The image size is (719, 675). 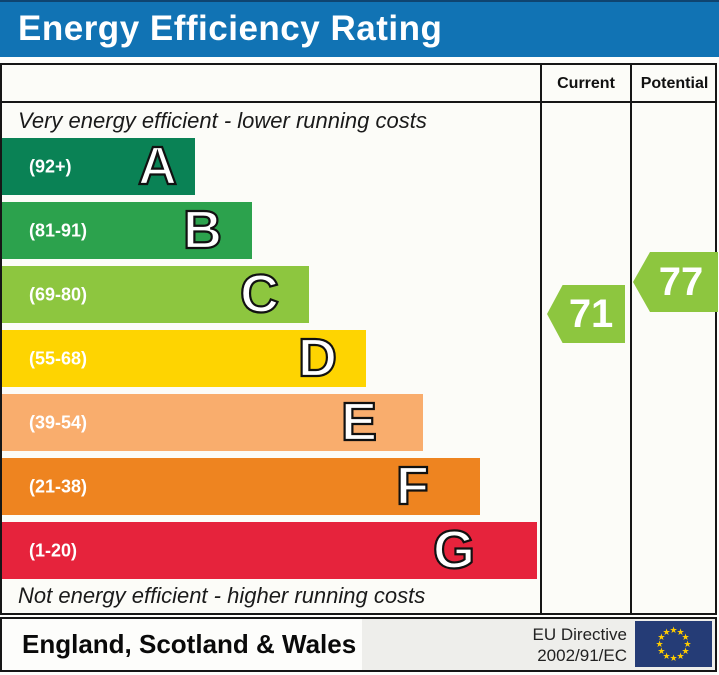 What do you see at coordinates (212, 421) in the screenshot?
I see `band-row-e: (39-54) E` at bounding box center [212, 421].